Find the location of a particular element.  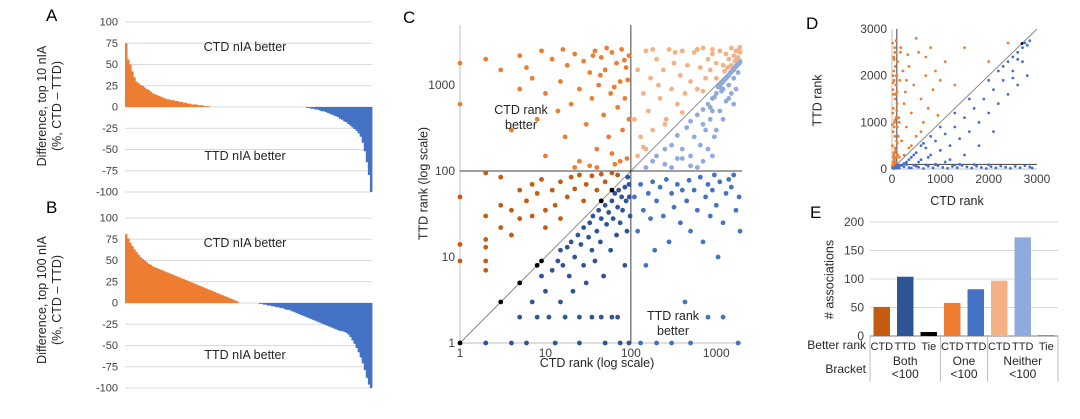

panel-d-x-axis-label: CTD rank is located at coordinates (957, 201).